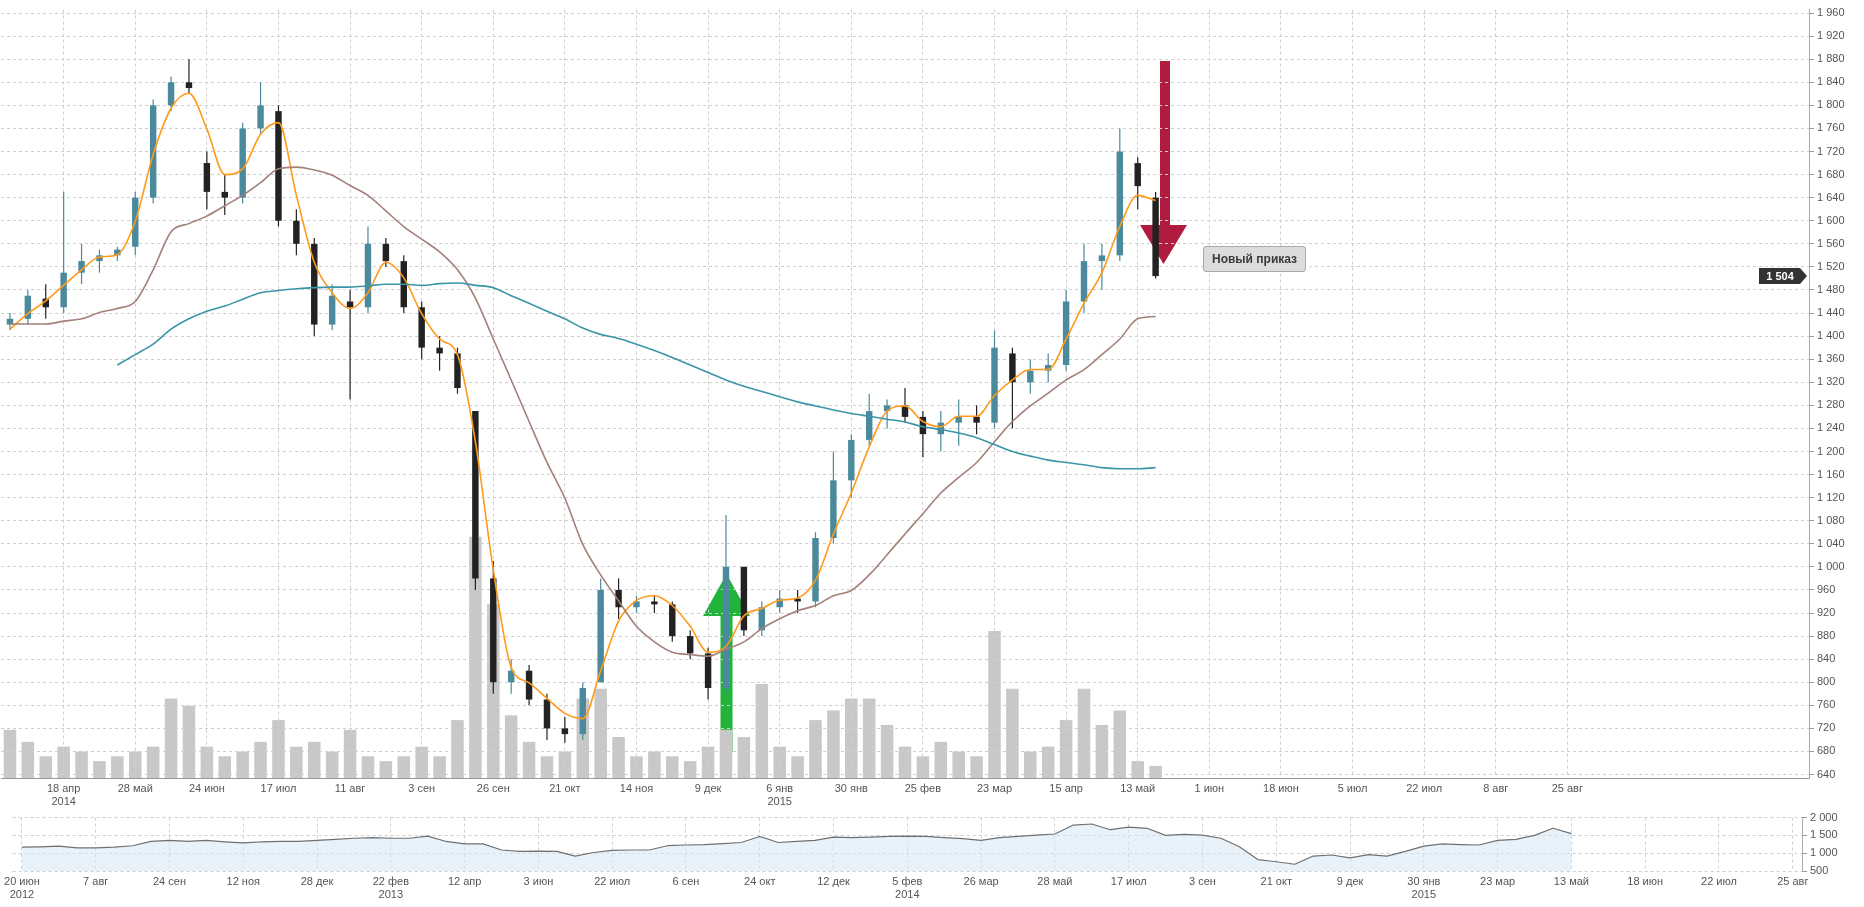 The height and width of the screenshot is (907, 1864). Describe the element at coordinates (1819, 870) in the screenshot. I see `y-tick-label: 500` at that location.